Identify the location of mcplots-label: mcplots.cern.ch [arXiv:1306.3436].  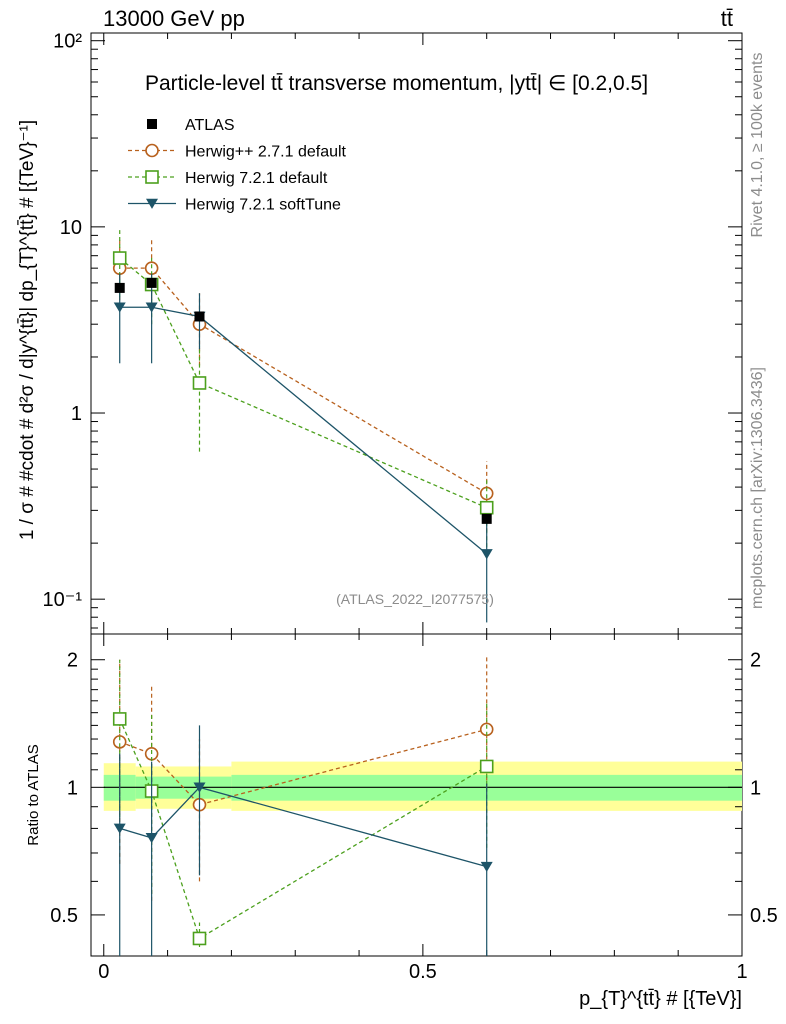
(757, 488).